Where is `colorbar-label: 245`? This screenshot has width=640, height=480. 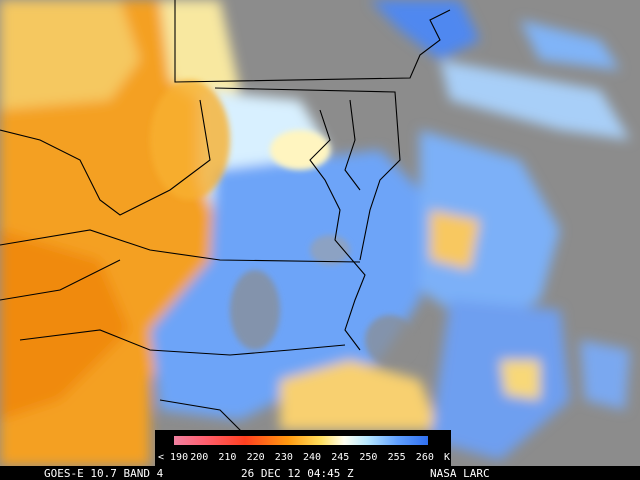 colorbar-label: 245 is located at coordinates (340, 457).